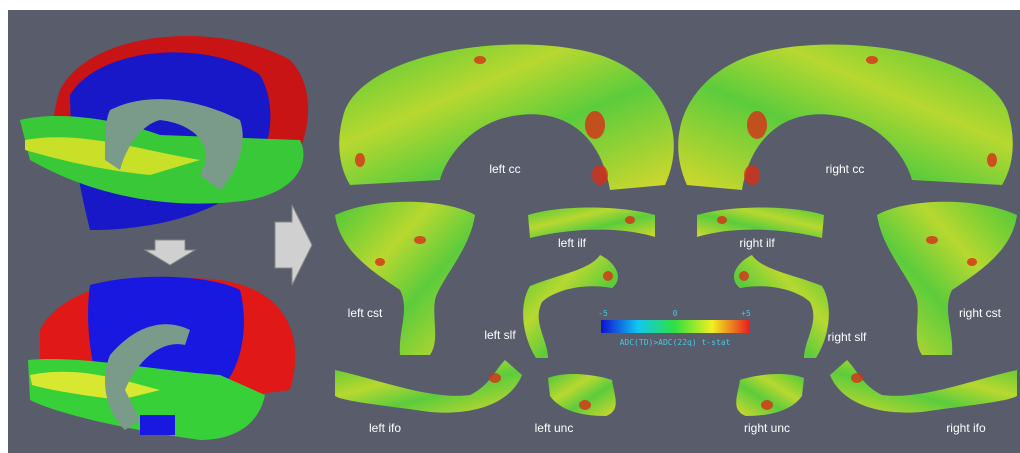  Describe the element at coordinates (170, 252) in the screenshot. I see `arrow-down` at that location.